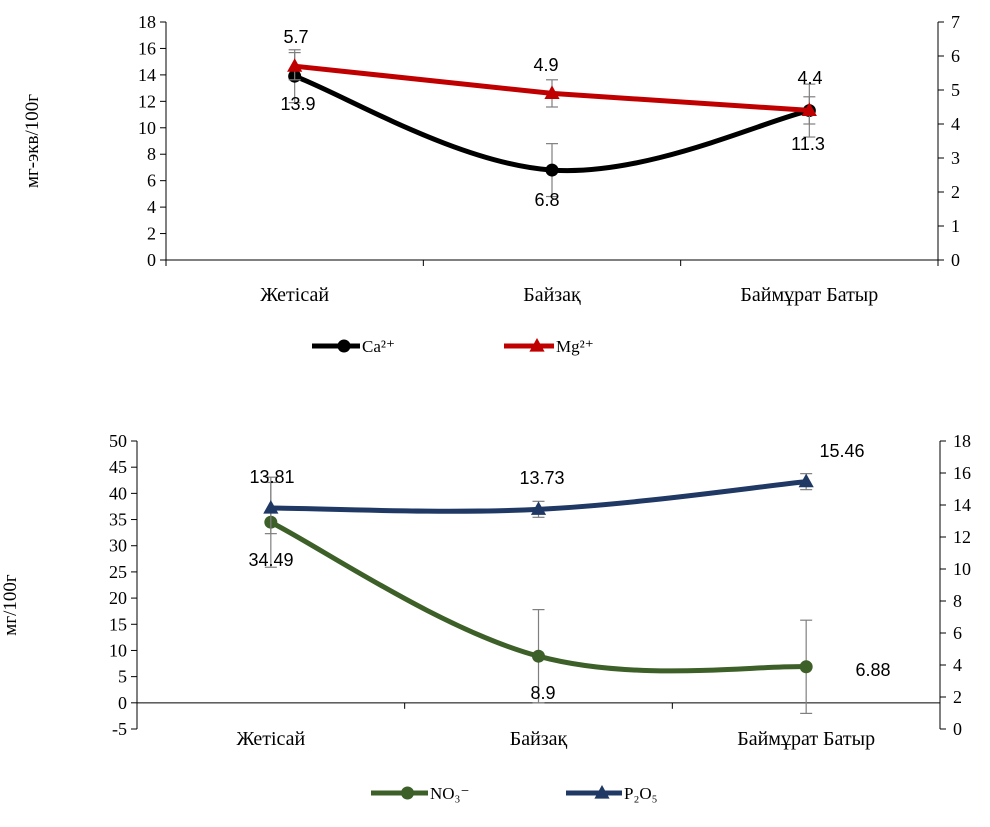 The width and height of the screenshot is (990, 827). What do you see at coordinates (641, 793) in the screenshot?
I see `legend-label: P₂O₅` at bounding box center [641, 793].